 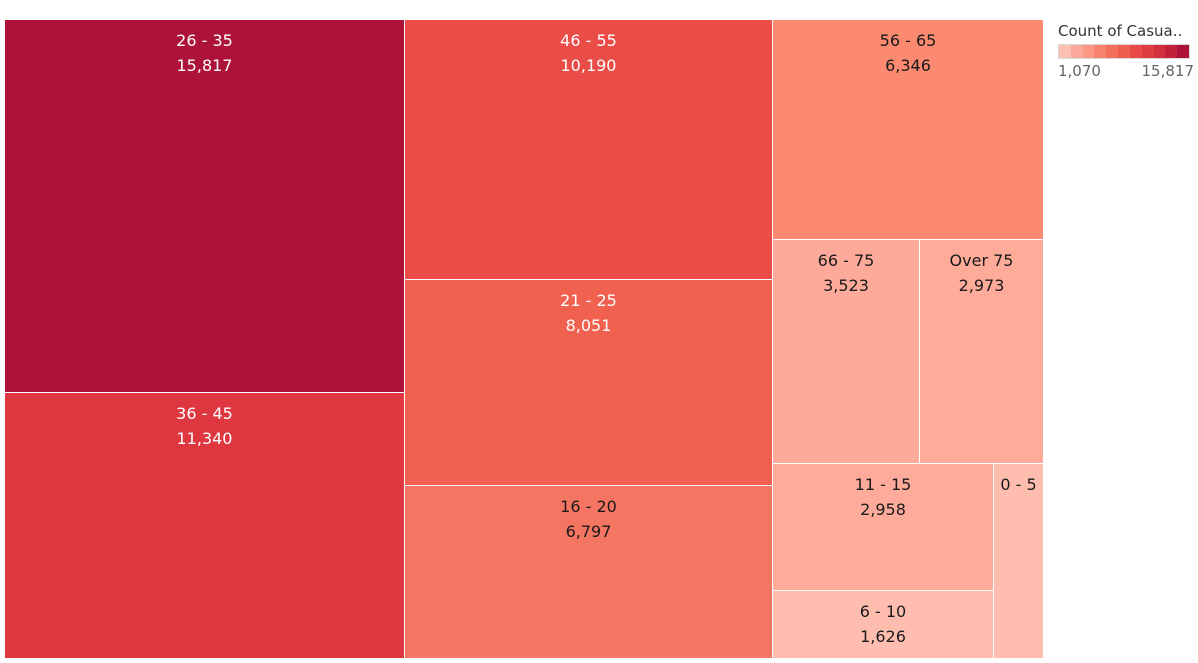 What do you see at coordinates (883, 611) in the screenshot?
I see `tile-label: 6 - 10` at bounding box center [883, 611].